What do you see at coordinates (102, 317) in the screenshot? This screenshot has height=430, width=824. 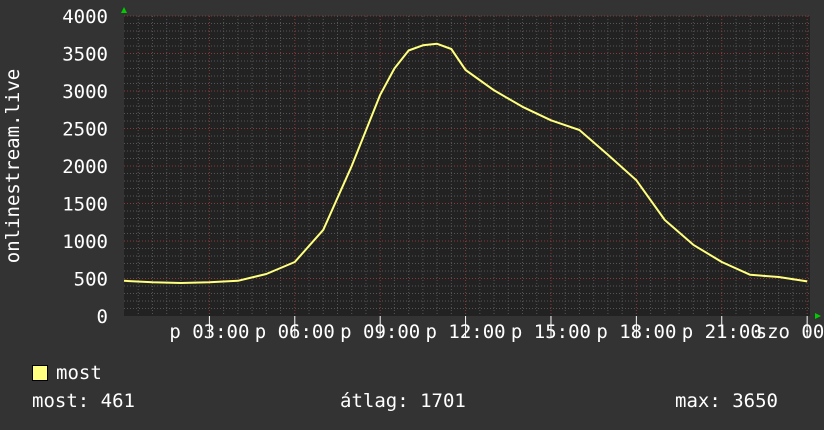 I see `y-tick-label: 0` at bounding box center [102, 317].